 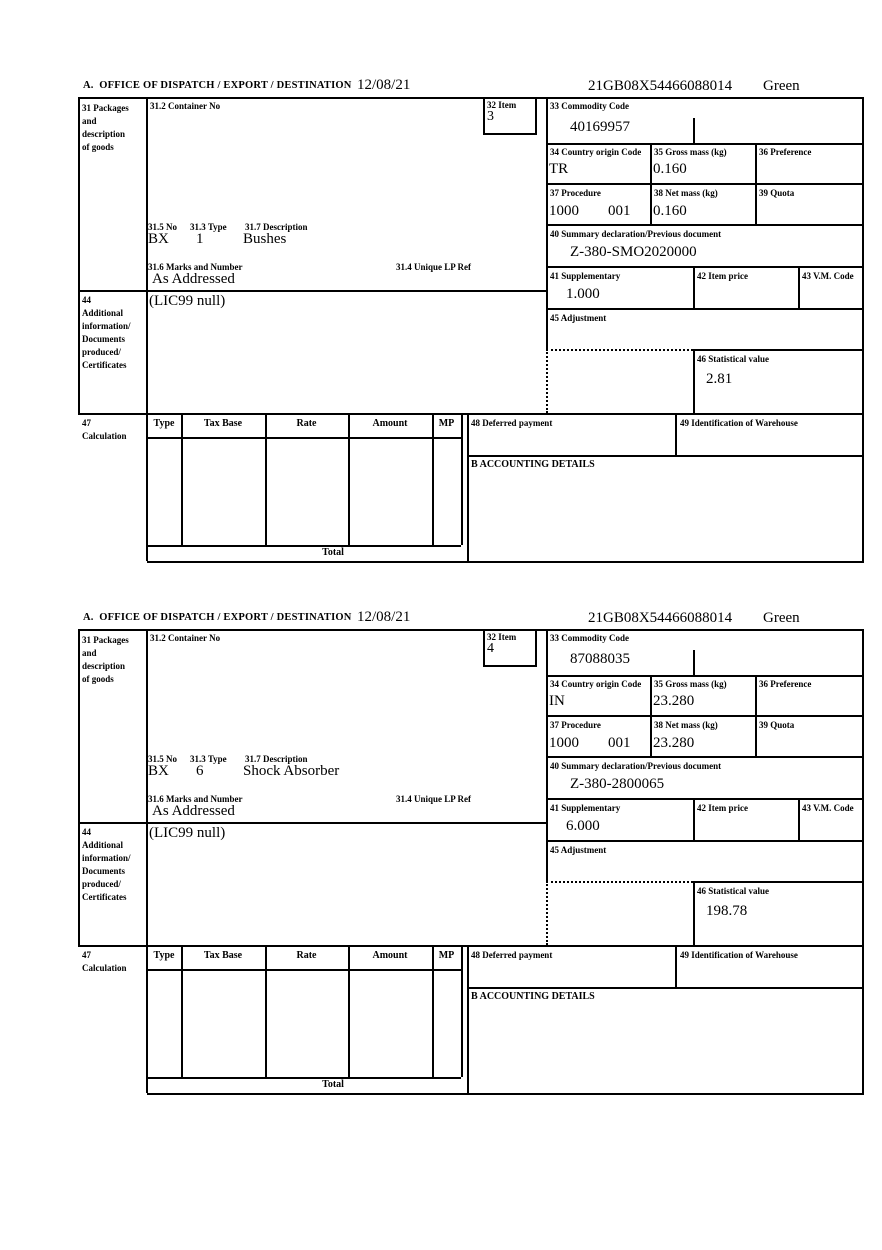 What do you see at coordinates (670, 211) in the screenshot?
I see `net-mass-value: 0.160` at bounding box center [670, 211].